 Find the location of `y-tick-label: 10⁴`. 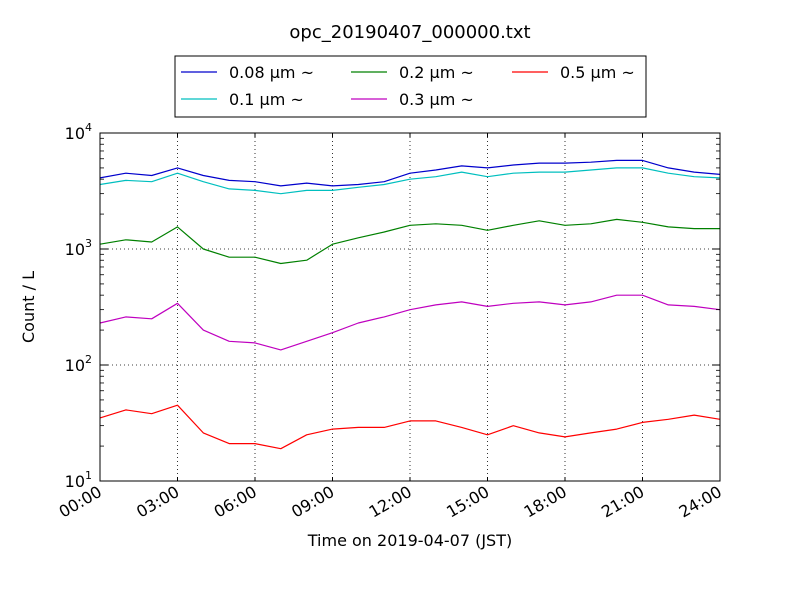

y-tick-label: 10⁴ is located at coordinates (78, 132).